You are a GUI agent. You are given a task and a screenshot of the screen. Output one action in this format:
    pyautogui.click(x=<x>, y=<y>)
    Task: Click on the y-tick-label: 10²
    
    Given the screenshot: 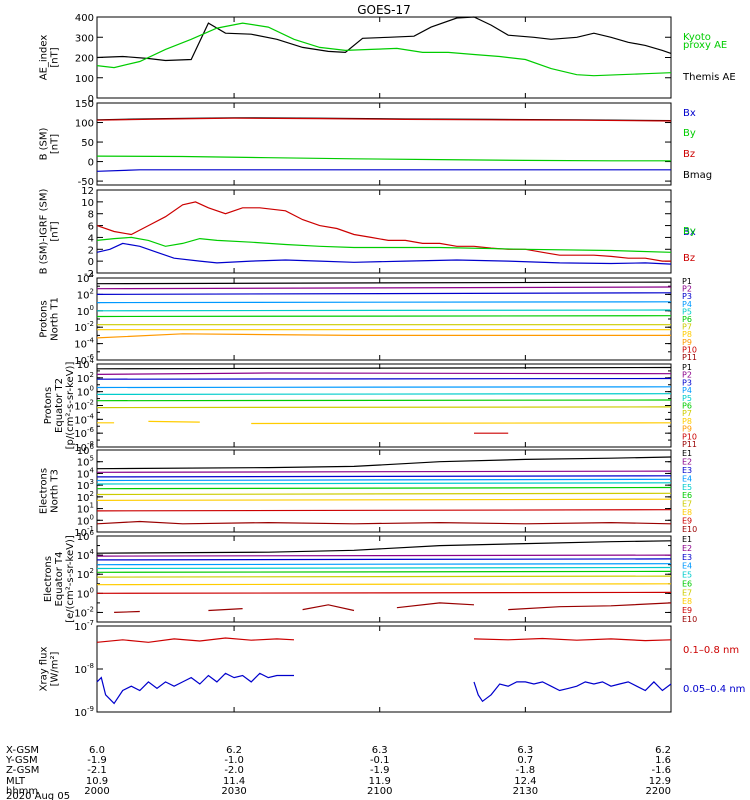 What is the action you would take?
    pyautogui.click(x=85, y=294)
    